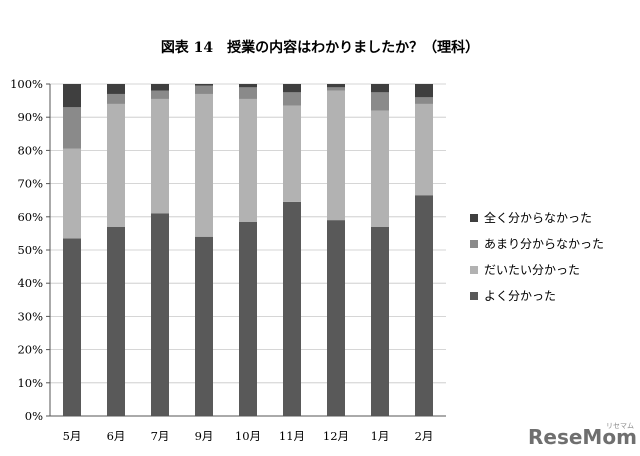 This screenshot has height=456, width=640. I want to click on y-tick-label: 0%, so click(34, 416).